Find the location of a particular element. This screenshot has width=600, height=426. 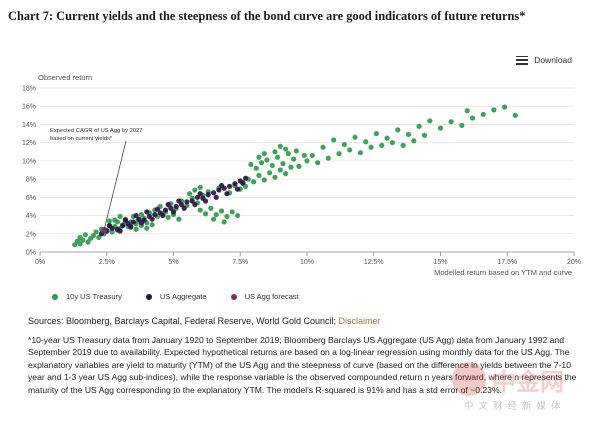

legend-label-aggregate: US Aggregate is located at coordinates (183, 296).